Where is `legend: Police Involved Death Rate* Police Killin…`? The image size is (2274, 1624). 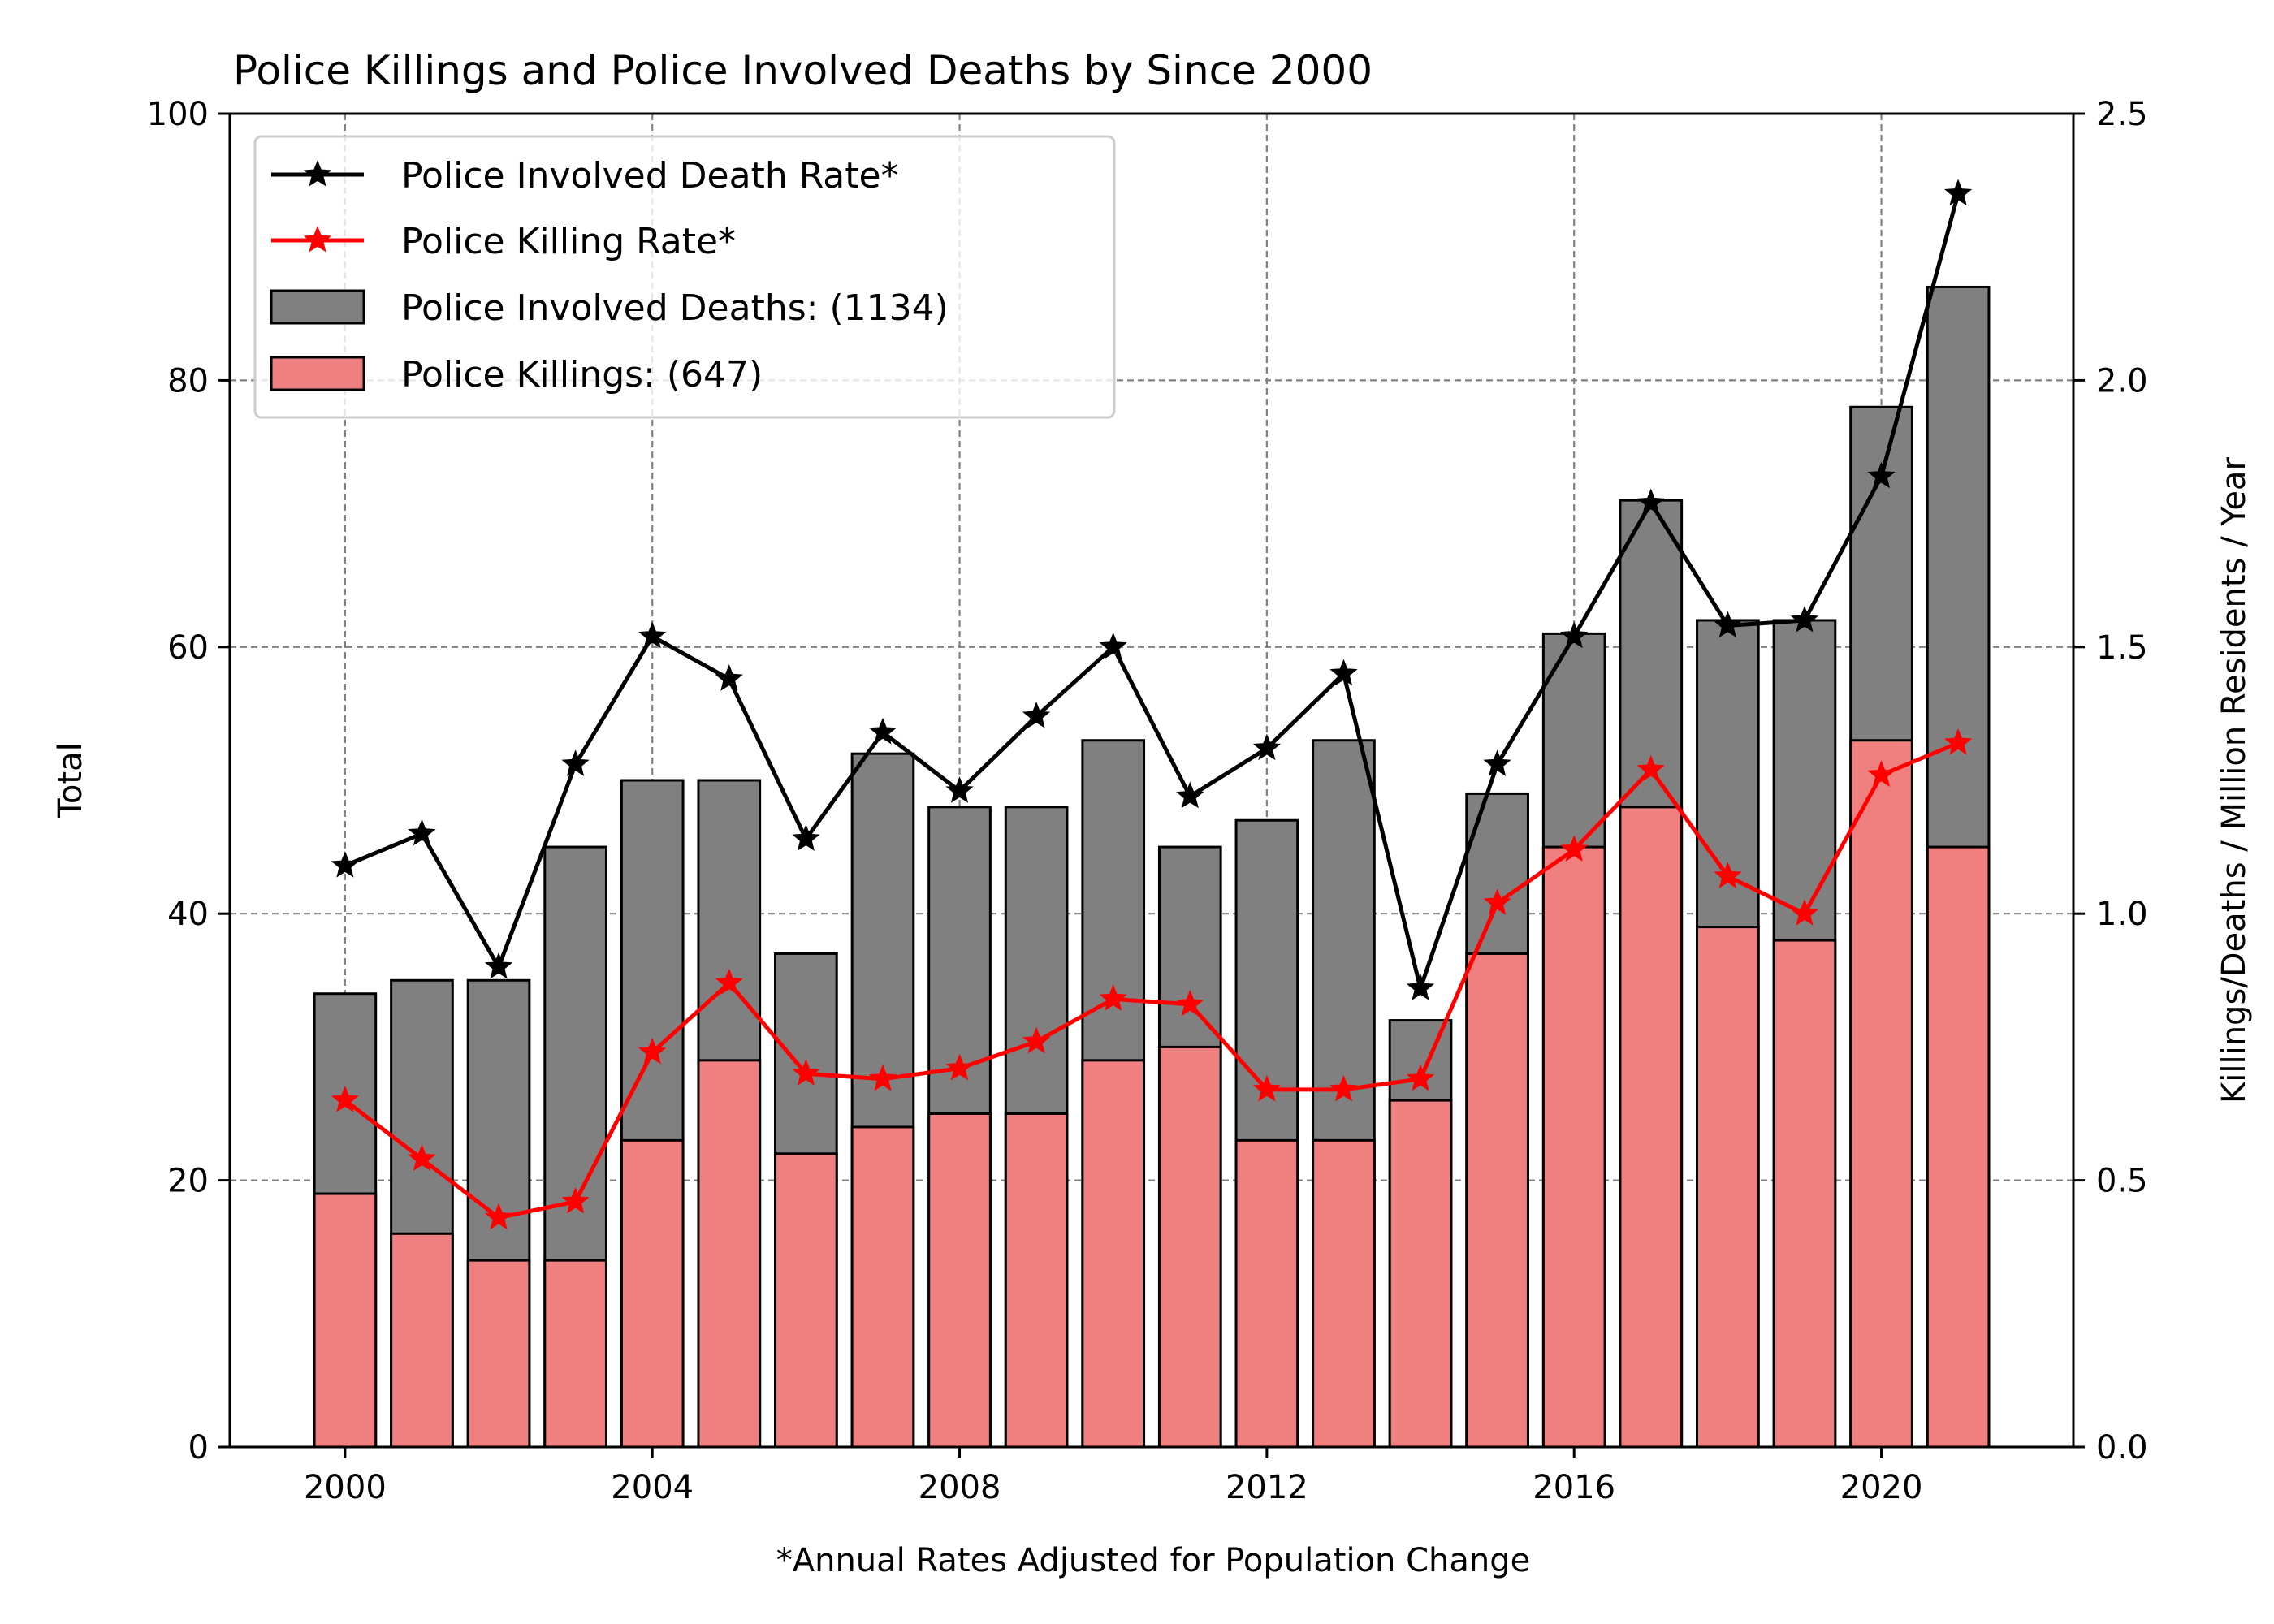 legend: Police Involved Death Rate* Police Killin… is located at coordinates (684, 277).